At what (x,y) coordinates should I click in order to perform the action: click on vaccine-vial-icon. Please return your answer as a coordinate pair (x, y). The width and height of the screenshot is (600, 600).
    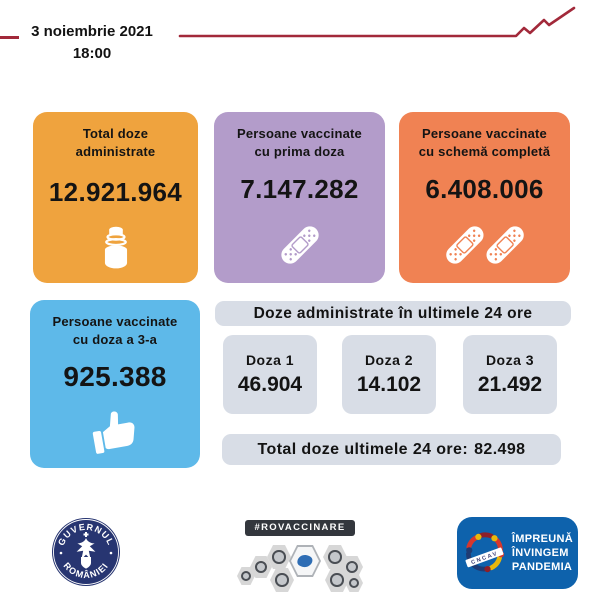
    Looking at the image, I should click on (116, 248).